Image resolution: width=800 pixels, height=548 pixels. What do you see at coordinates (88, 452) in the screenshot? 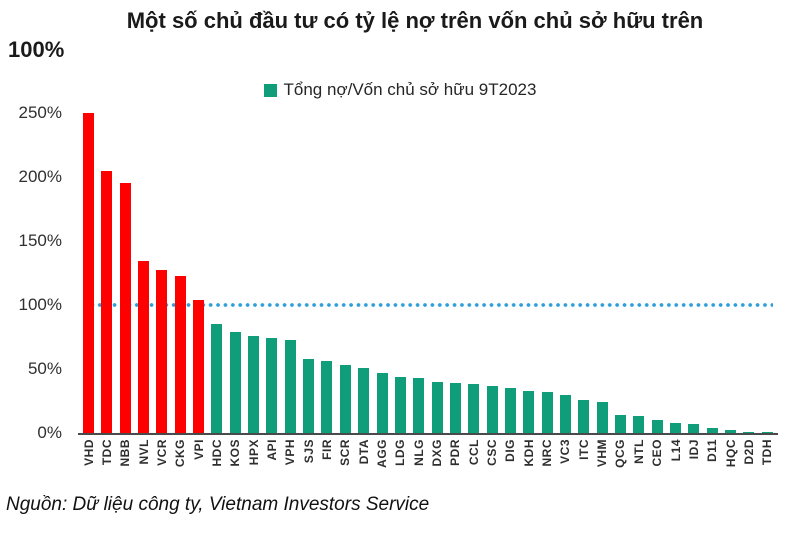
I see `x-tick-label-text: VHD` at bounding box center [88, 452].